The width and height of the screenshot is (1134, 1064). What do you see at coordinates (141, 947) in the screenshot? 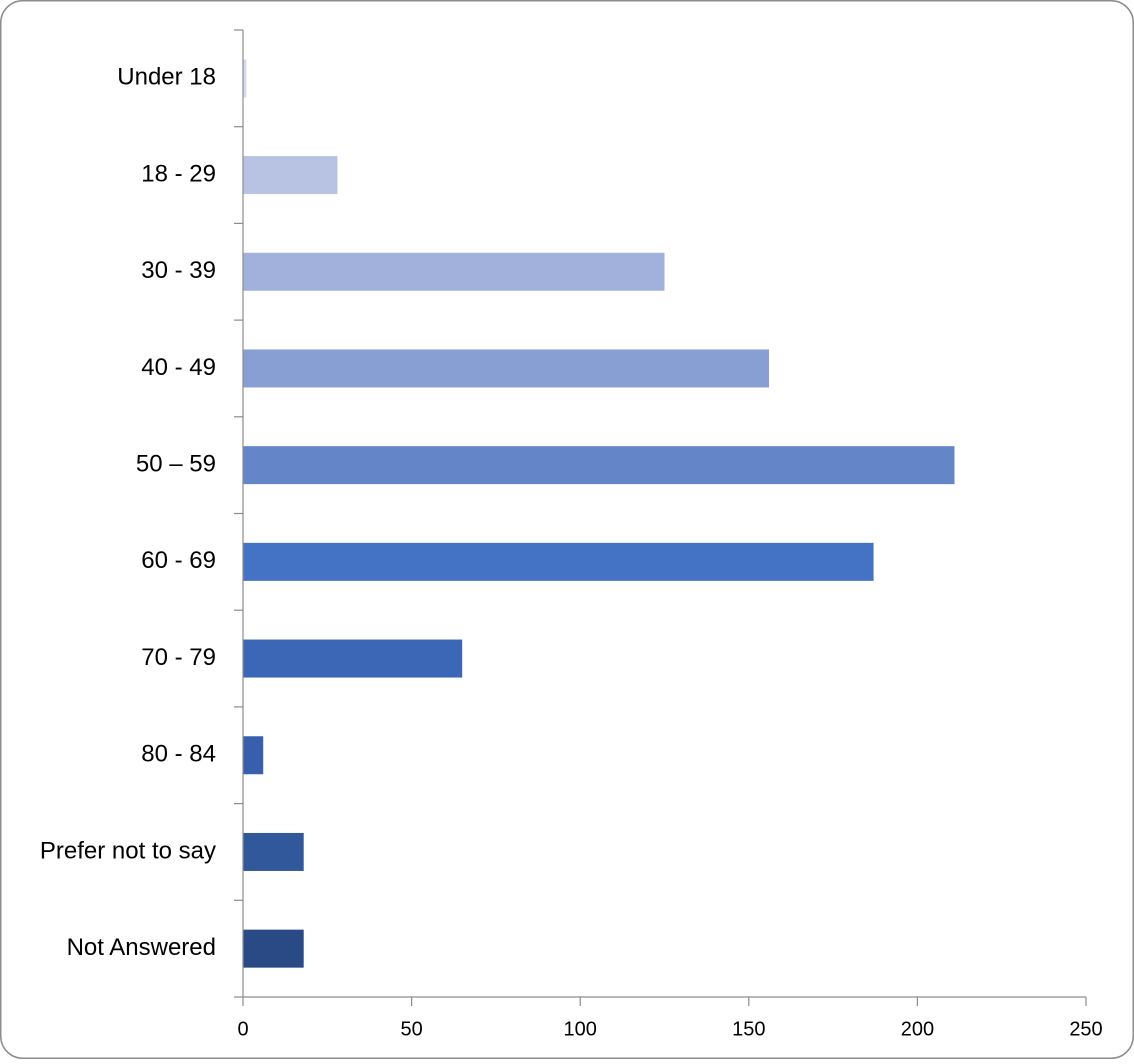
I see `category-label: Not Answered` at bounding box center [141, 947].